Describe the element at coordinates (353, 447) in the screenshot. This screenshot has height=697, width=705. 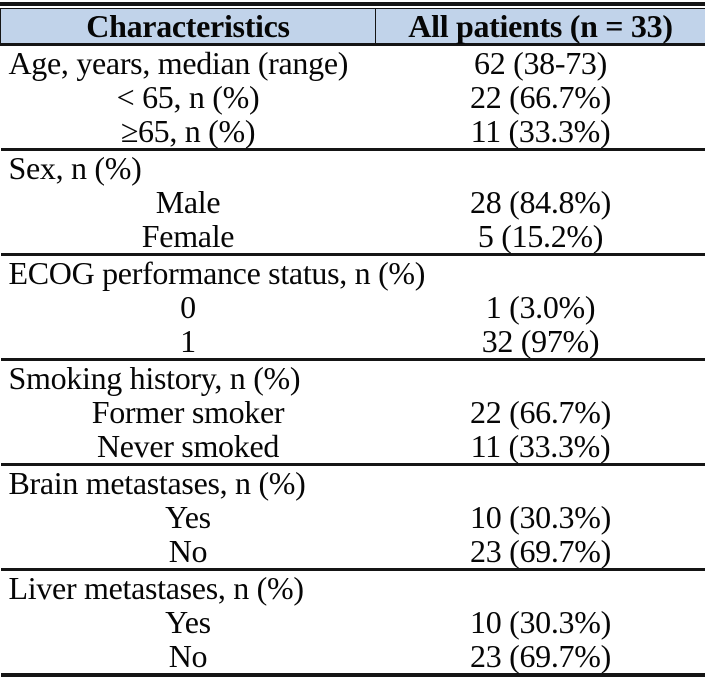
I see `table-row: Never smoked 11 (33.3%)` at that location.